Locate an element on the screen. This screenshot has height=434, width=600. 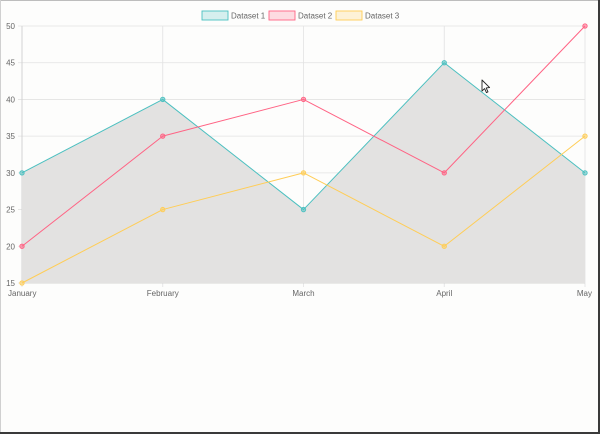
legend-item-dataset-1: Dataset 1 is located at coordinates (233, 15).